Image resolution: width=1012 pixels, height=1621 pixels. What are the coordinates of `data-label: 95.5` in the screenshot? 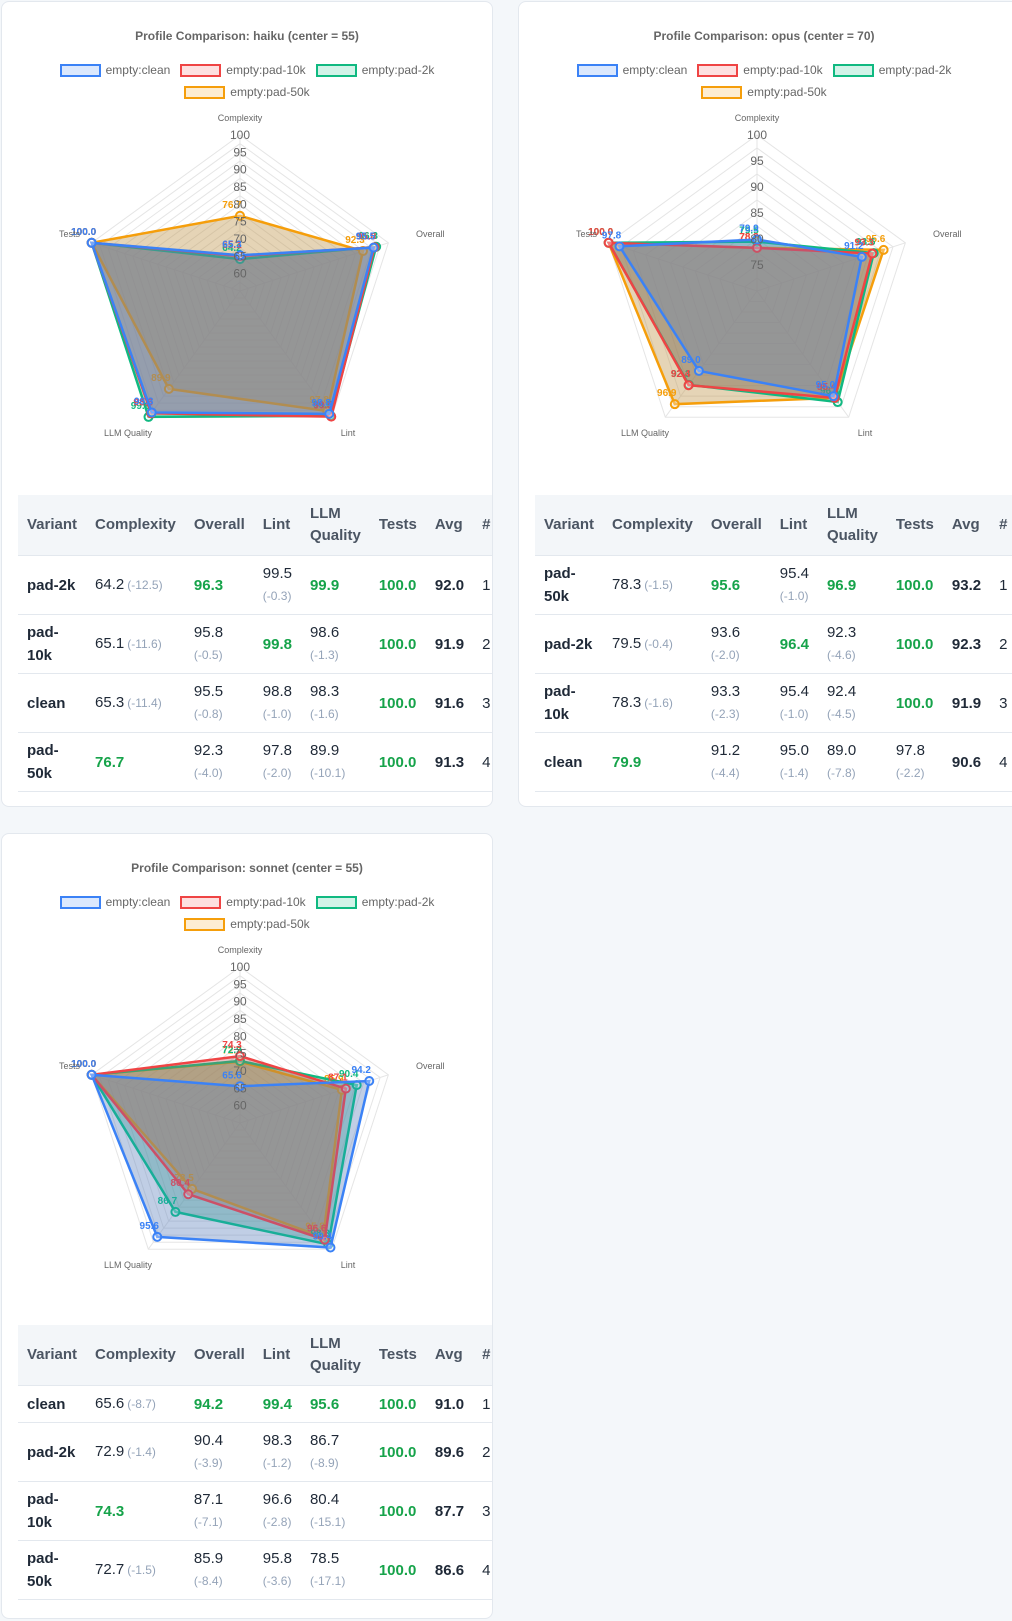 It's located at (366, 237).